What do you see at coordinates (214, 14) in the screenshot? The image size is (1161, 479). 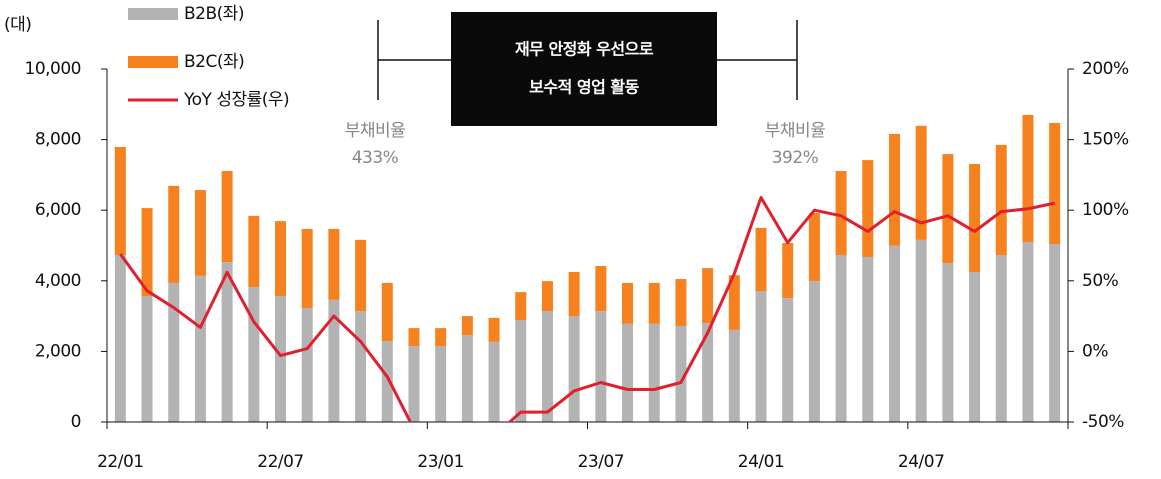 I see `legend-label: B2B(좌)` at bounding box center [214, 14].